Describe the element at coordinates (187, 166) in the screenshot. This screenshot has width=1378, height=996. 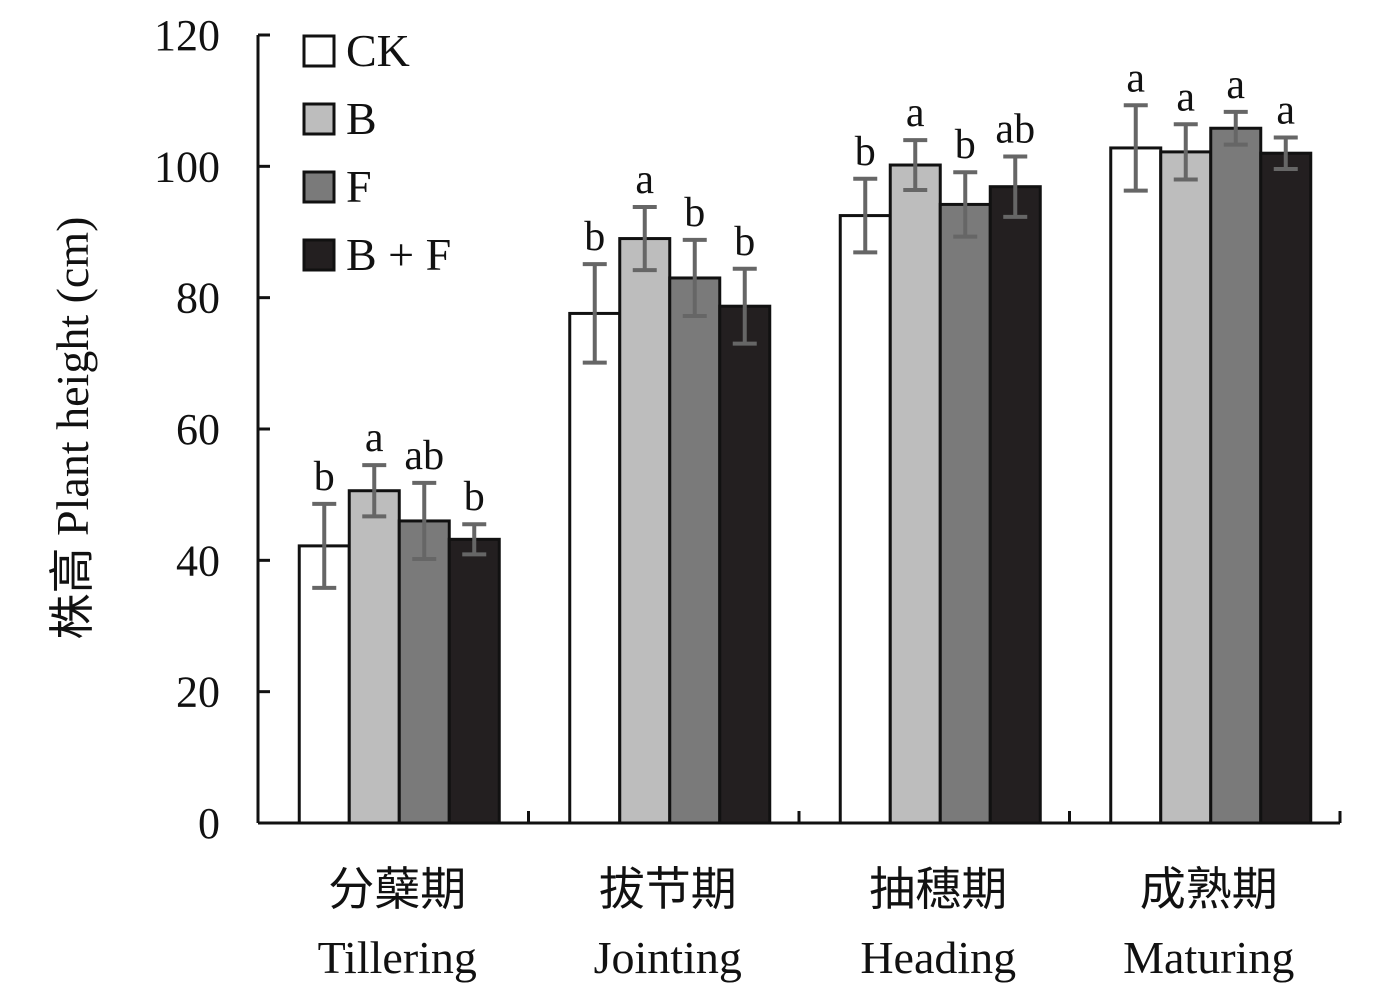
I see `y-tick-label: 100` at that location.